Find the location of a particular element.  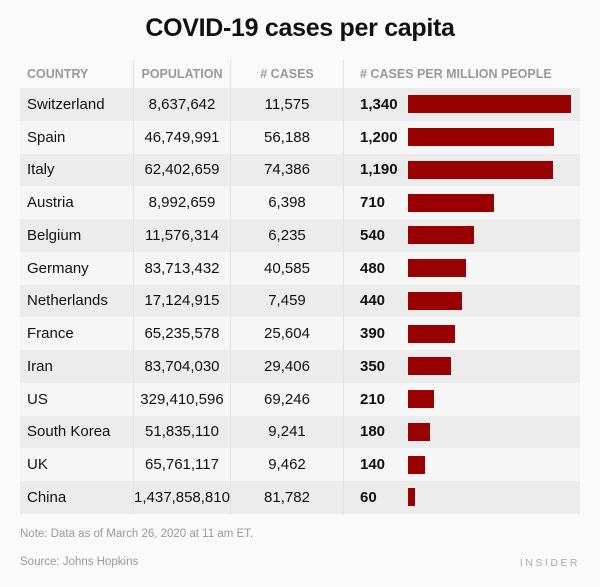

table-row: Netherlands 17,124,915 7,459 440 is located at coordinates (300, 301).